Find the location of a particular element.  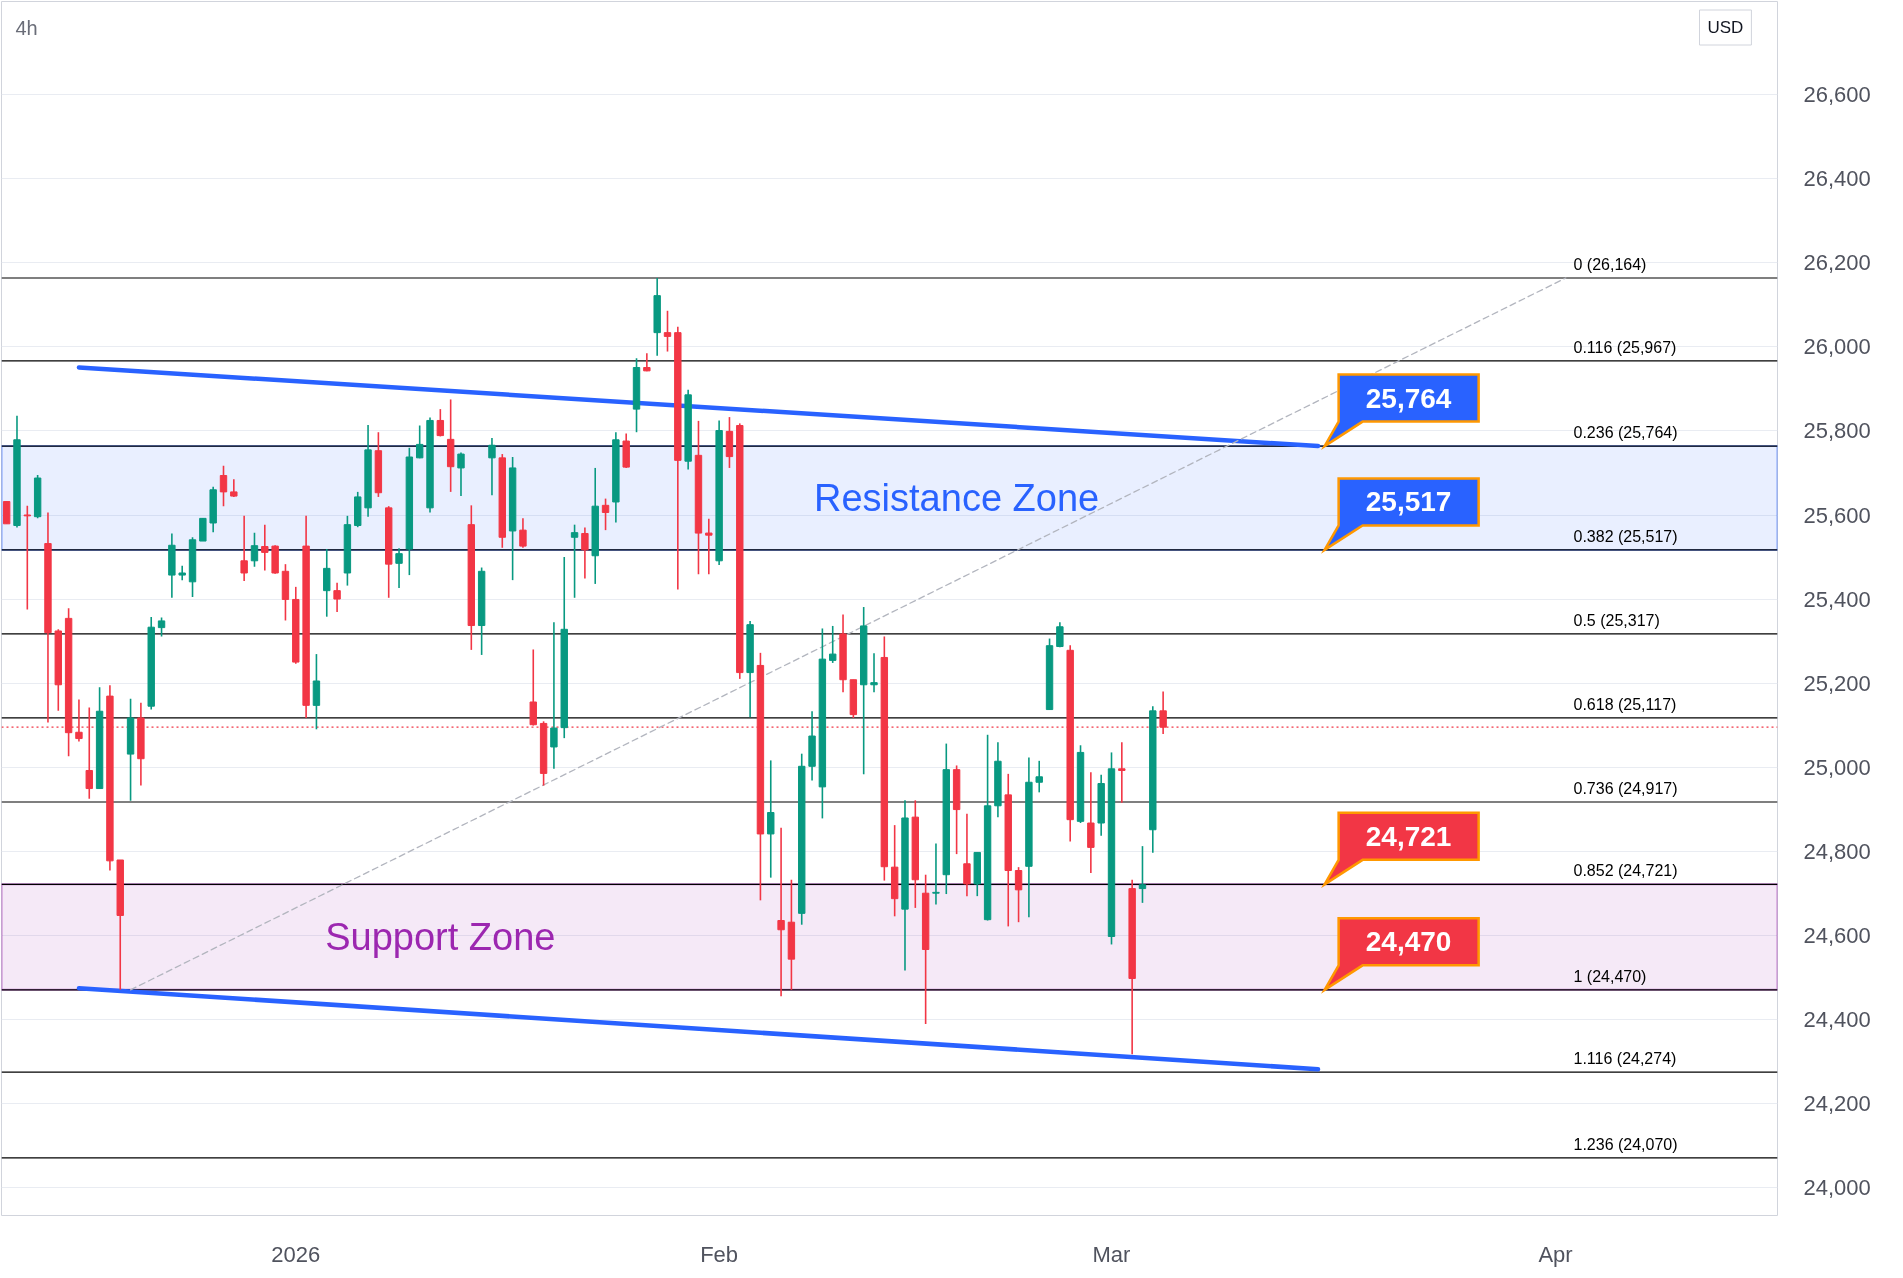

y-tick-label: 25,000 is located at coordinates (1837, 767).